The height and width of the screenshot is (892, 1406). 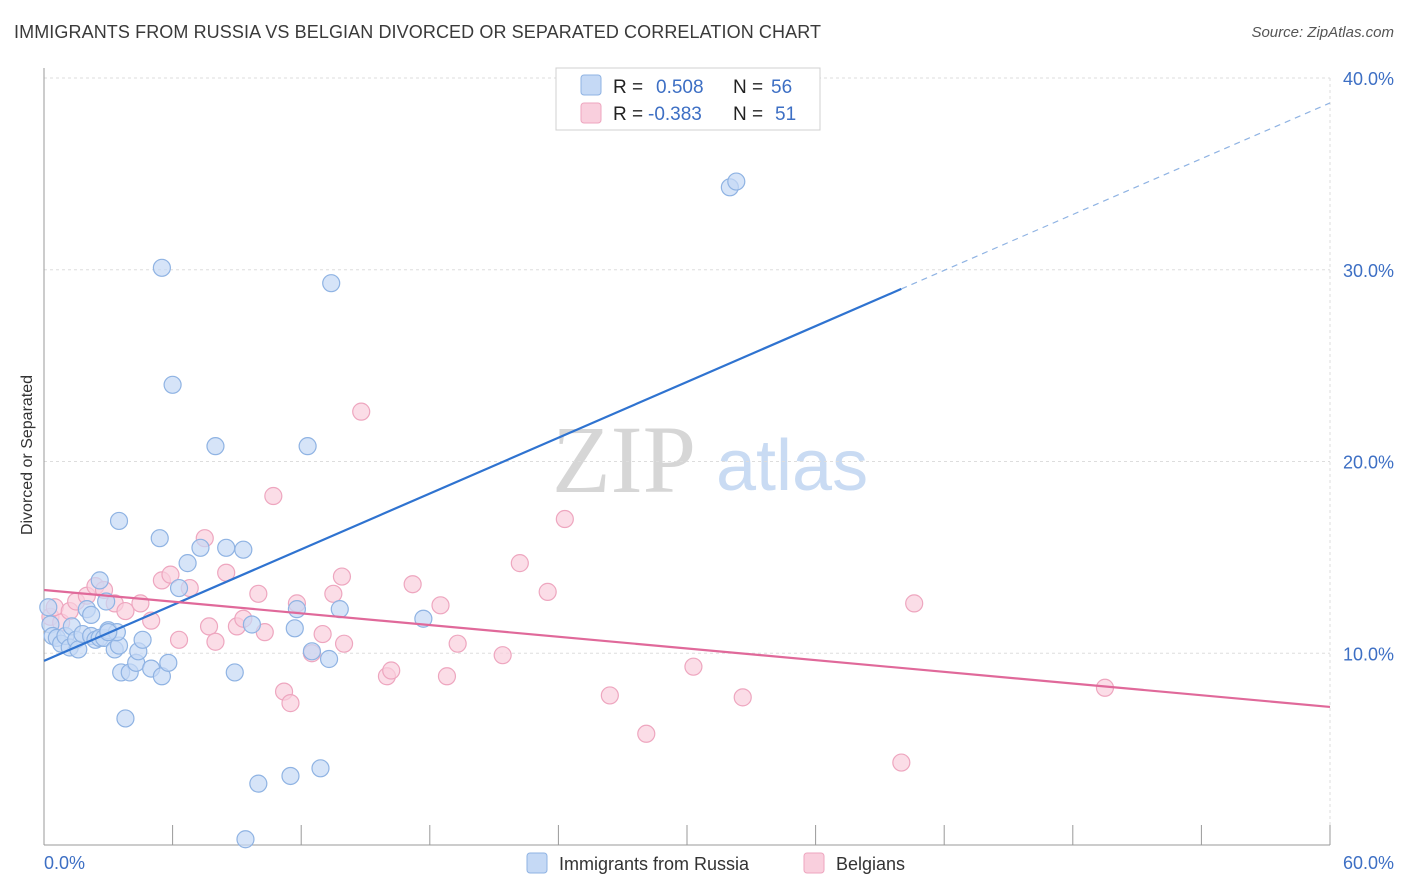 What do you see at coordinates (1322, 32) in the screenshot?
I see `source-credit: Source: ZipAtlas.com` at bounding box center [1322, 32].